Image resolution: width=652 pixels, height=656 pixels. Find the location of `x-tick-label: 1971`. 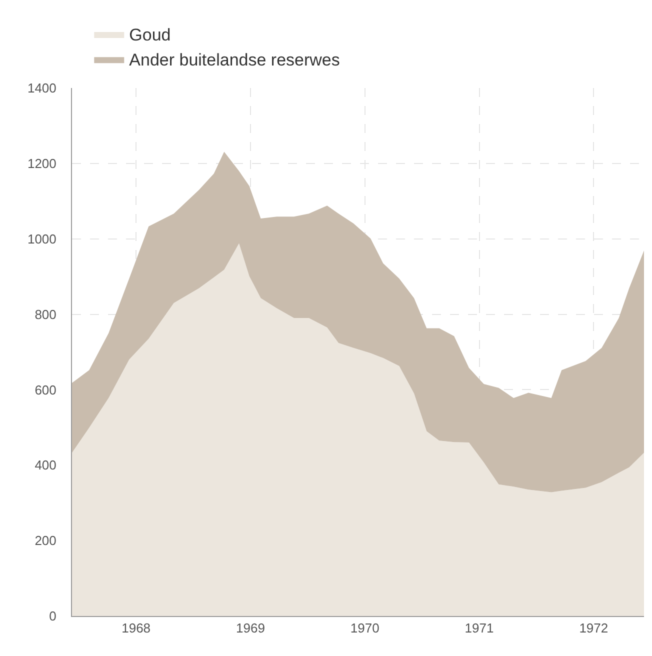

x-tick-label: 1971 is located at coordinates (479, 628).